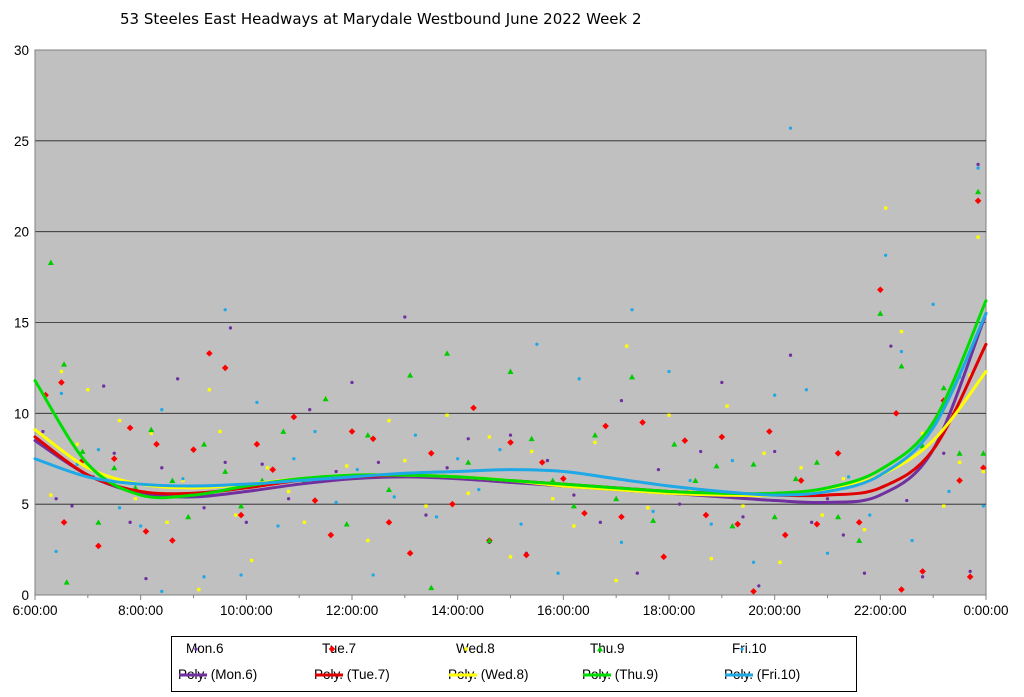 The height and width of the screenshot is (697, 1024). I want to click on x-tick-label: 22:00:00, so click(880, 610).